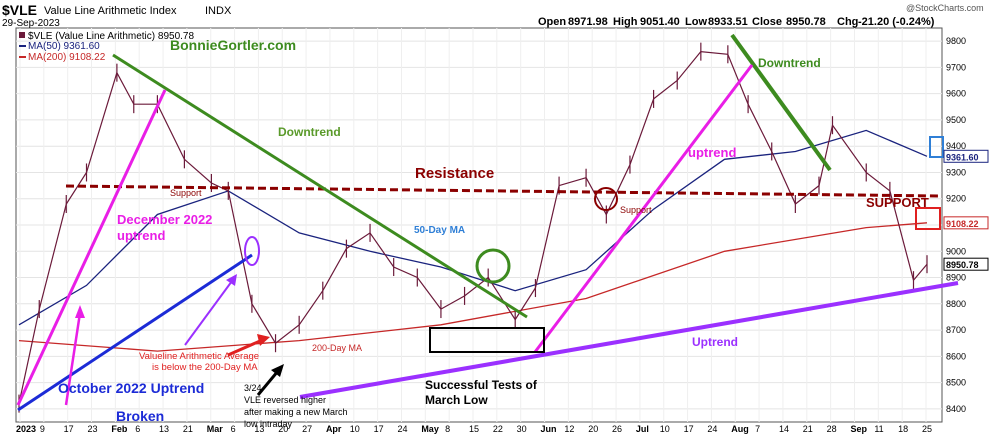  What do you see at coordinates (64, 46) in the screenshot?
I see `legend-ma50: MA(50) 9361.60` at bounding box center [64, 46].